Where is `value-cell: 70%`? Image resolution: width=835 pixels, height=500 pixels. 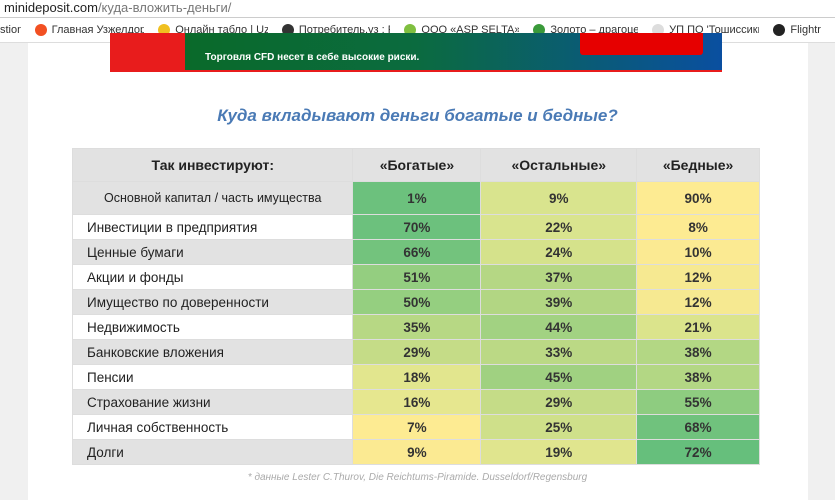
value-cell: 70% is located at coordinates (417, 227).